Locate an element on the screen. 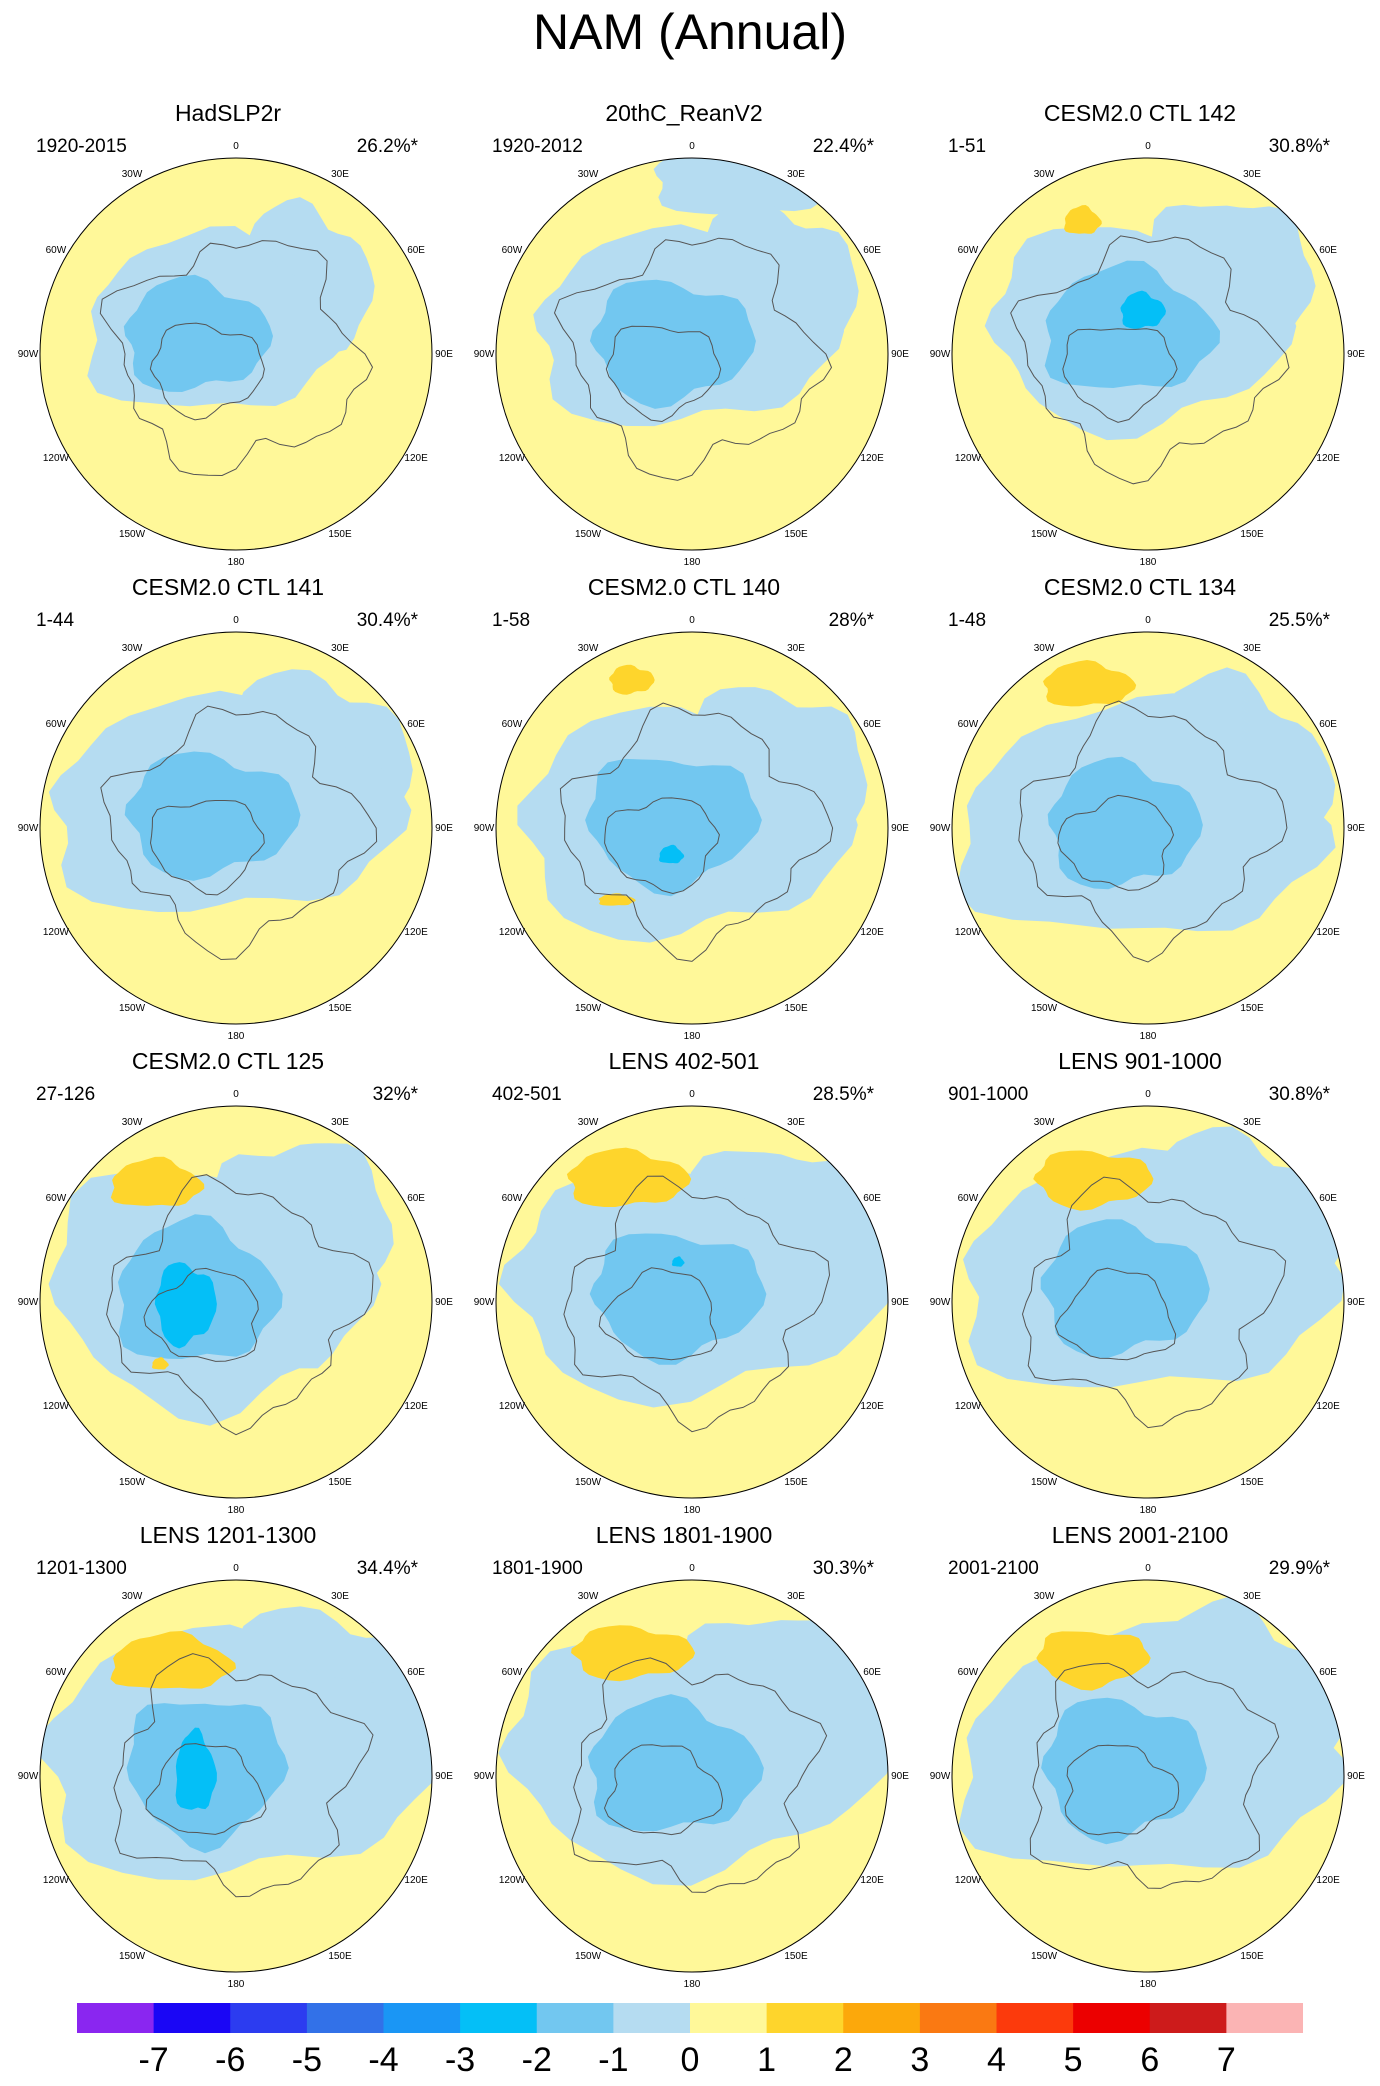 The image size is (1380, 2086). colorbar-label: -3 is located at coordinates (460, 2060).